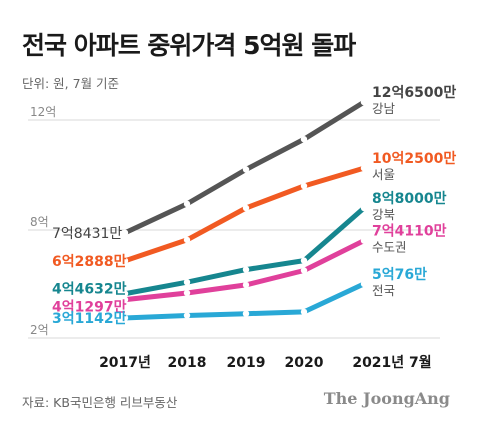  What do you see at coordinates (414, 159) in the screenshot?
I see `end-value-label: 10억2500만` at bounding box center [414, 159].